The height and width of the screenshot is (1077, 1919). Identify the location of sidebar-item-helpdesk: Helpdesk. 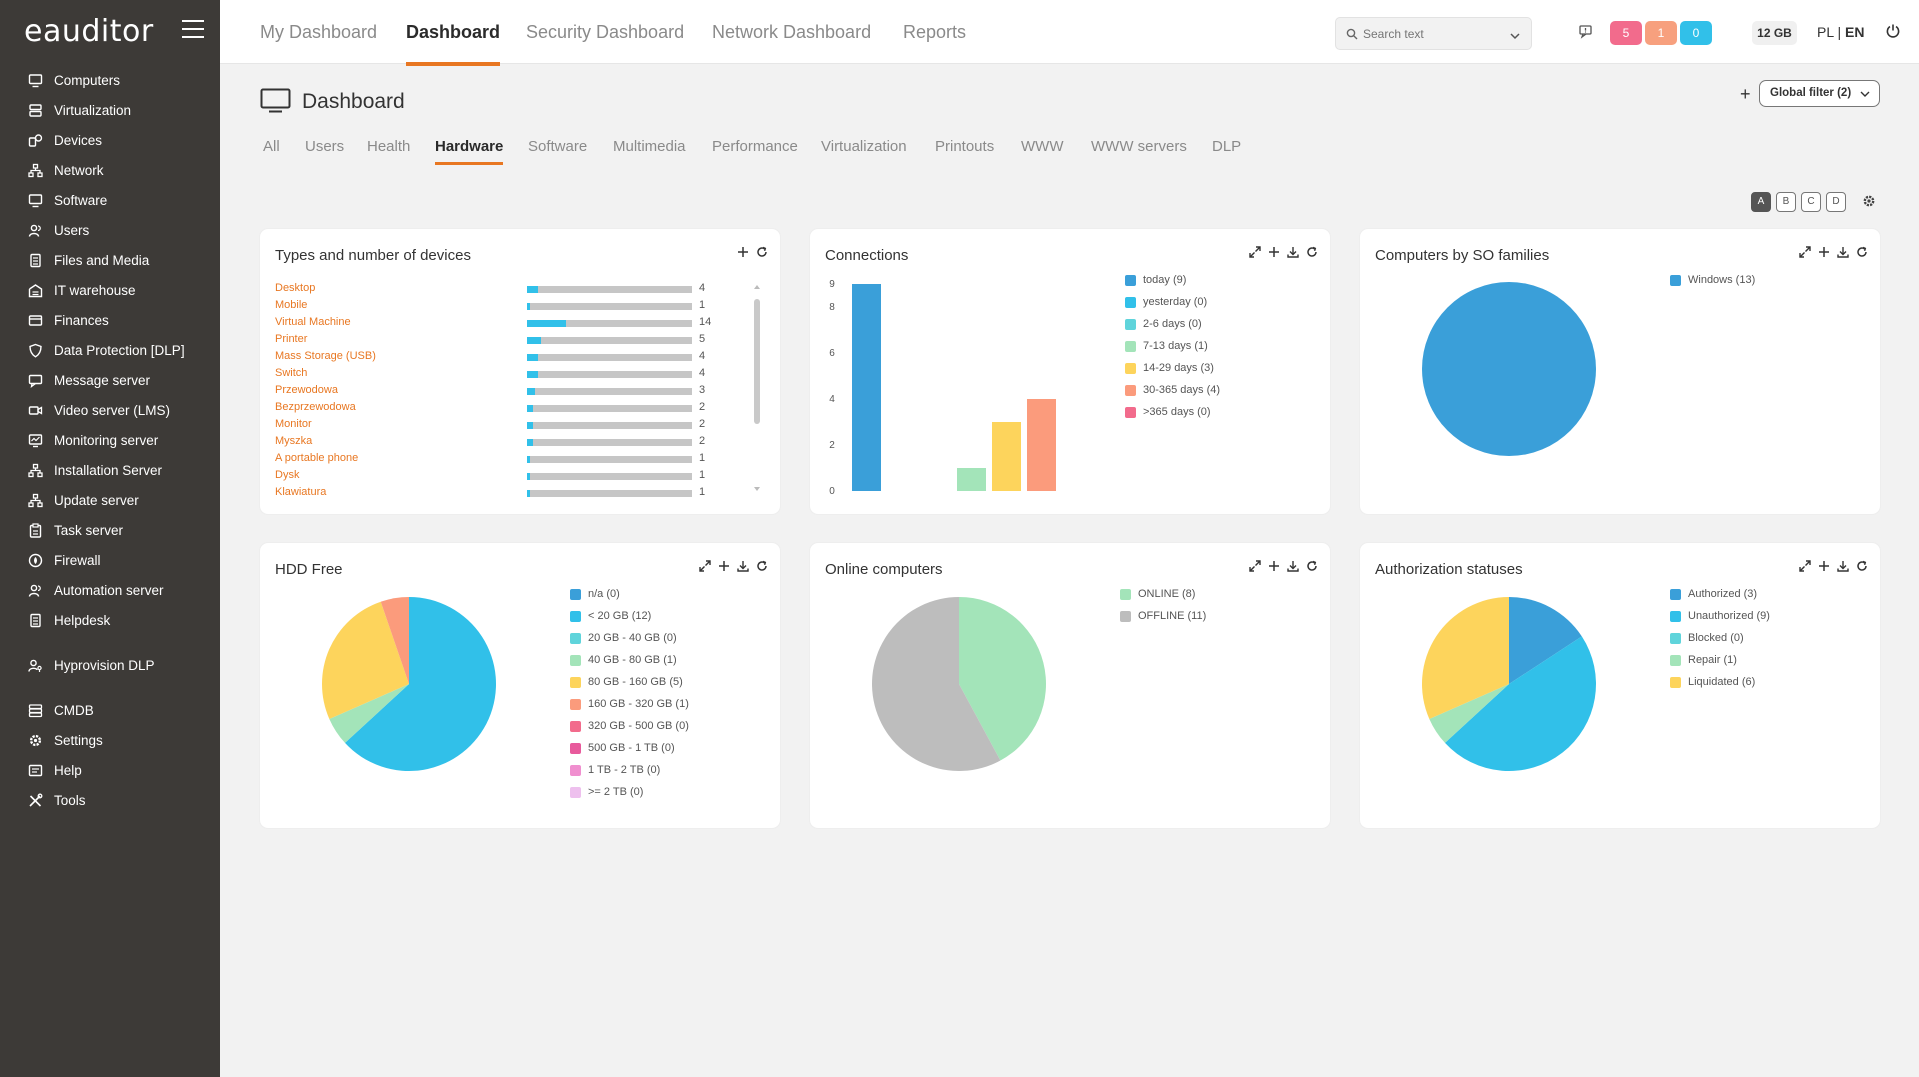
(110, 620).